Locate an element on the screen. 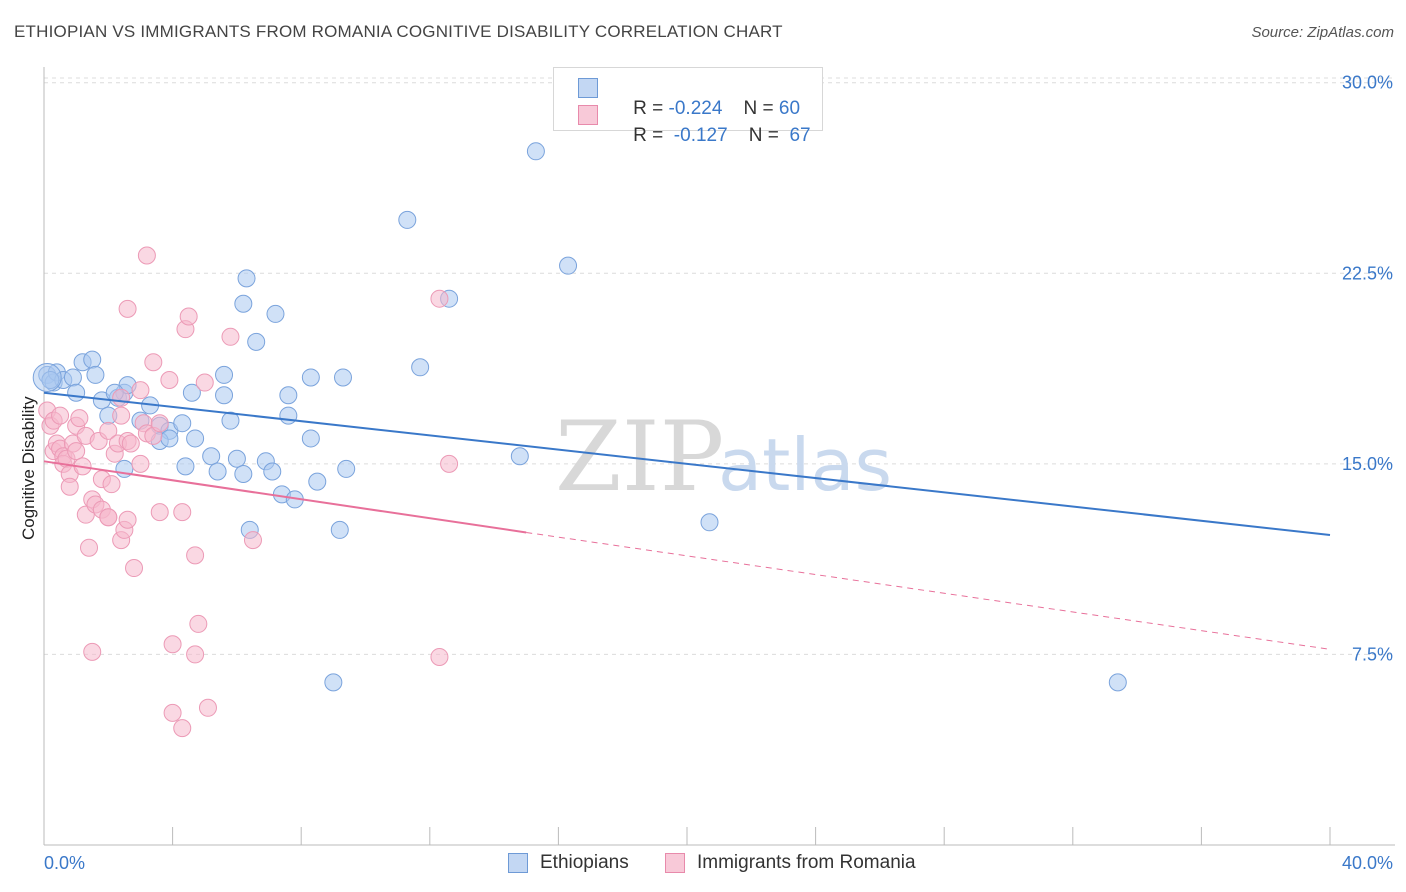 This screenshot has width=1406, height=892. watermark-atlas: atlas is located at coordinates (805, 465).